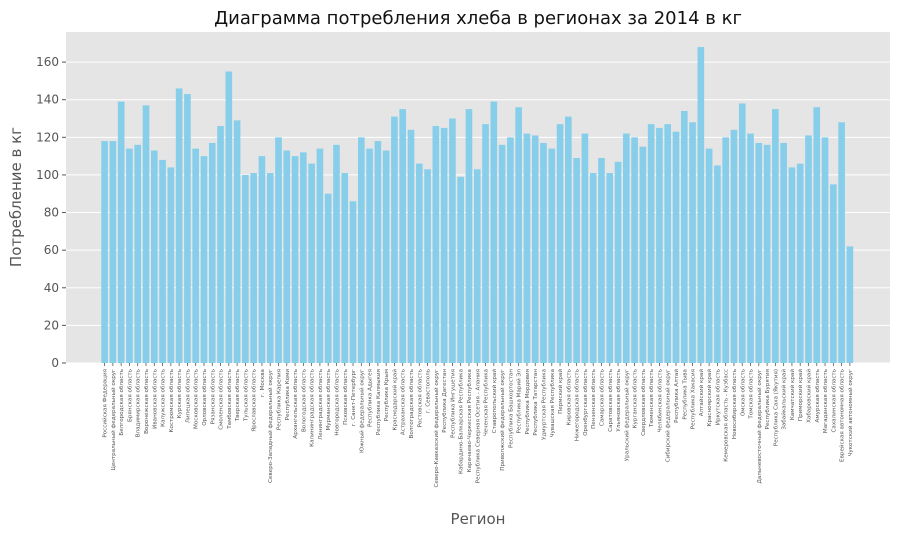  Describe the element at coordinates (694, 399) in the screenshot. I see `x-tick-label: Республика Хакасия` at that location.